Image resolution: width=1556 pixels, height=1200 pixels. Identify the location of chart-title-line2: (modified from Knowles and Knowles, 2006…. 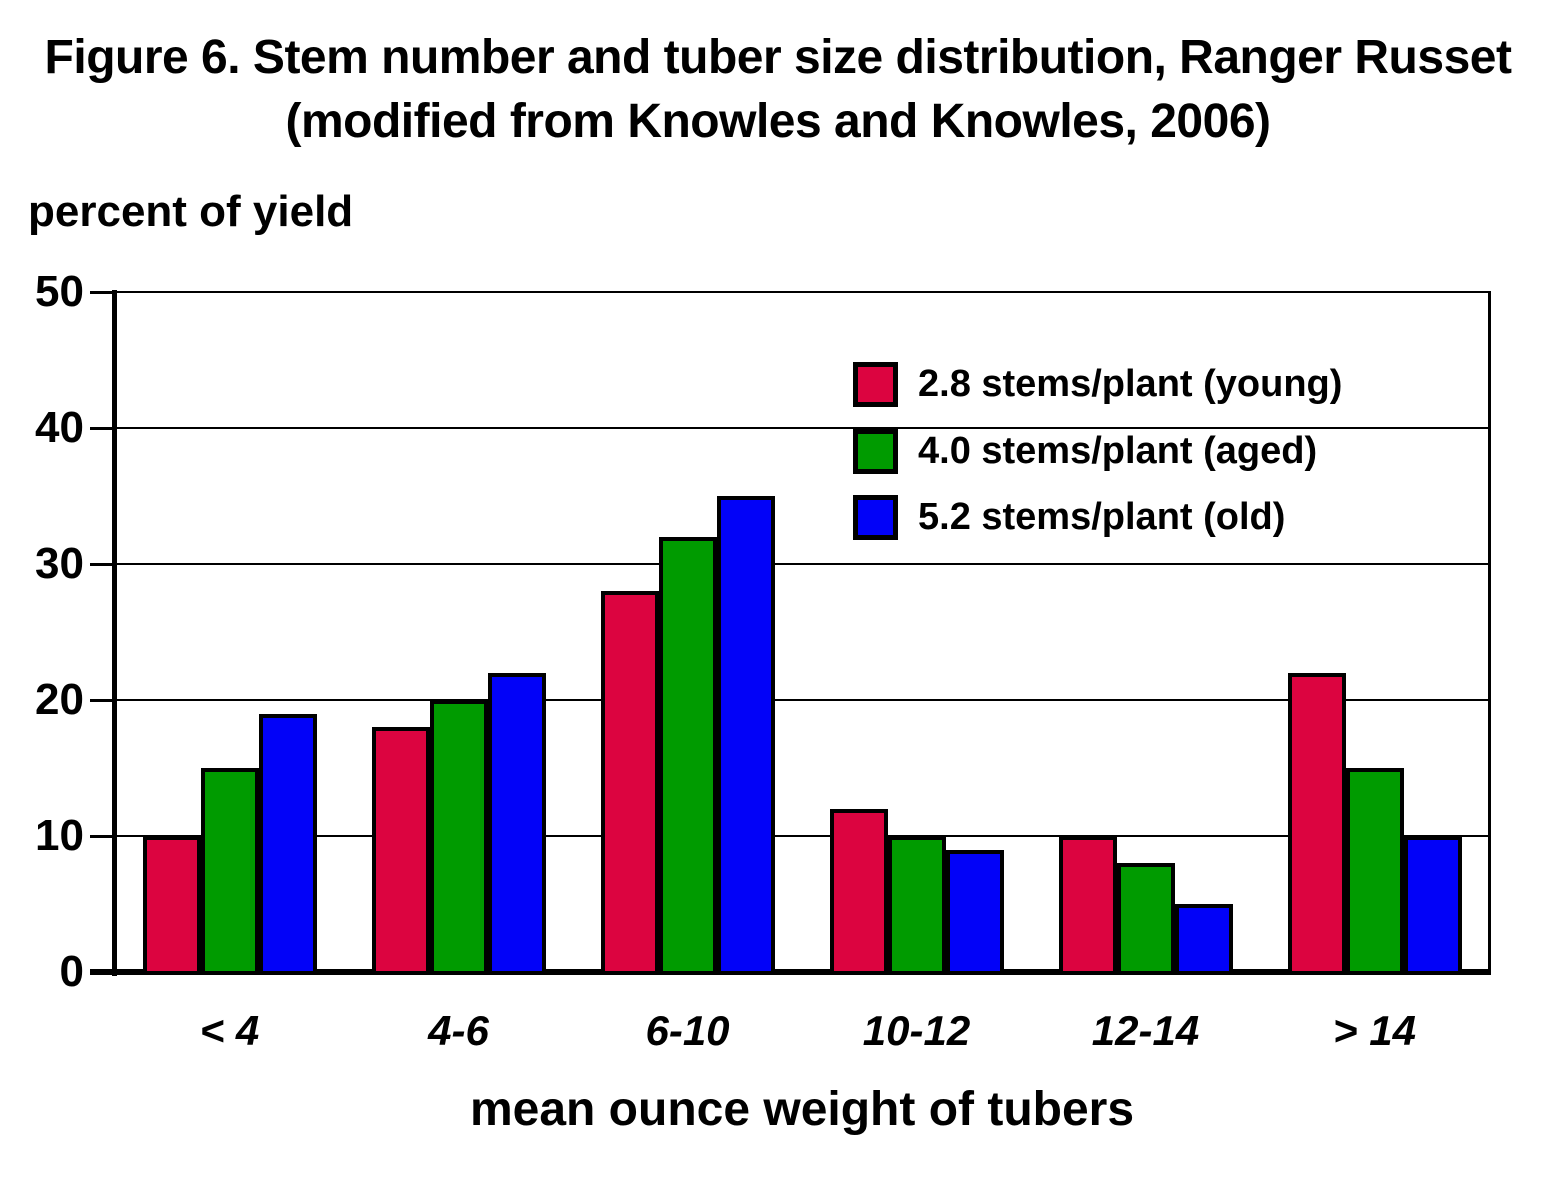
(778, 121).